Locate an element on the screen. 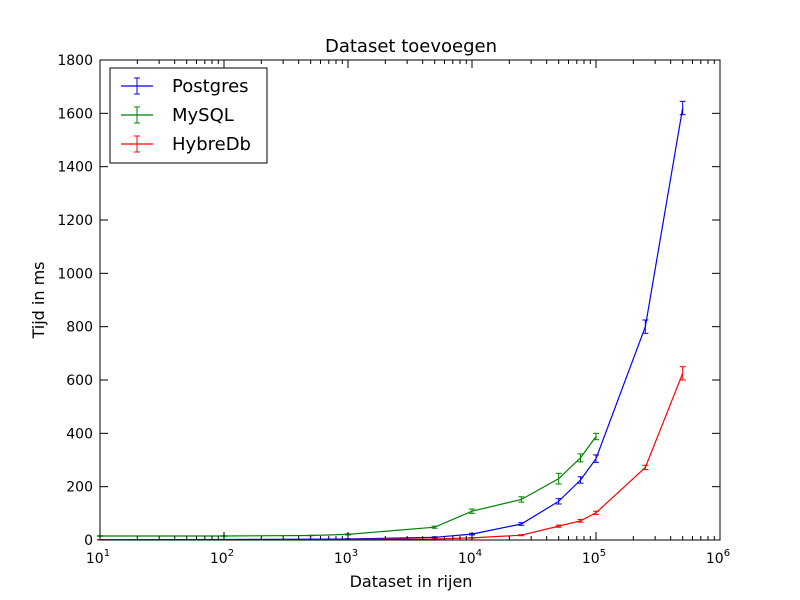 The width and height of the screenshot is (800, 600). y-tick-label: 600 is located at coordinates (79, 381).